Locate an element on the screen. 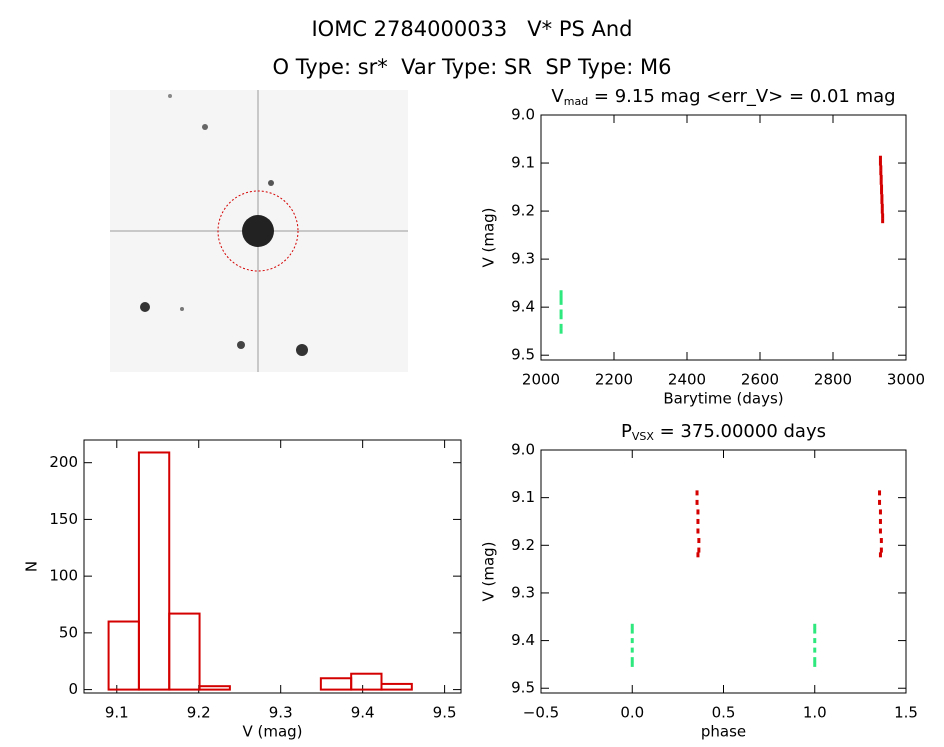 This screenshot has height=747, width=944. title-main: P is located at coordinates (626, 431).